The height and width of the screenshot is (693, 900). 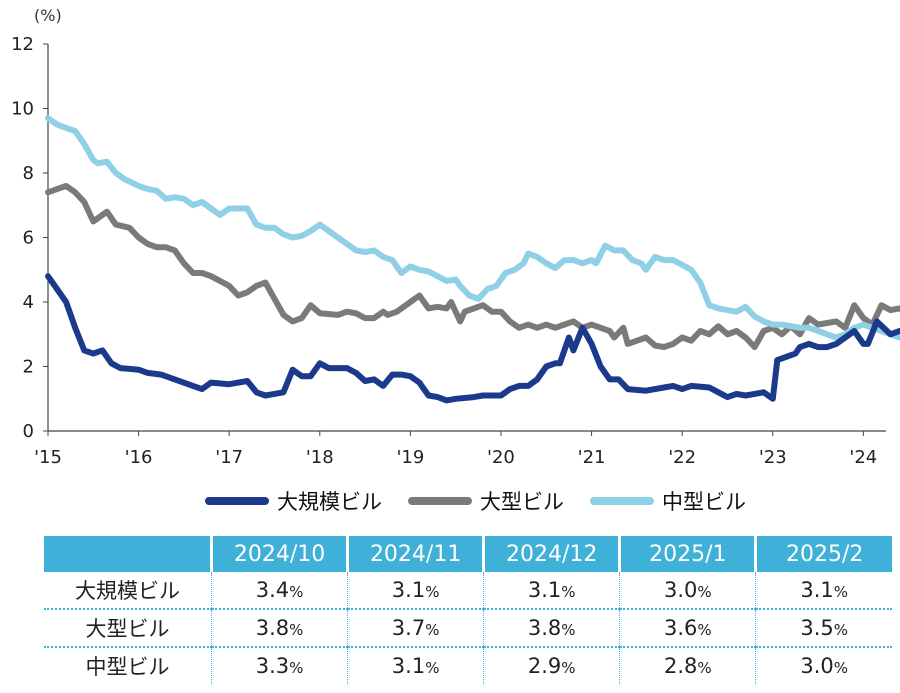 What do you see at coordinates (272, 666) in the screenshot?
I see `cell-value: 3.3` at bounding box center [272, 666].